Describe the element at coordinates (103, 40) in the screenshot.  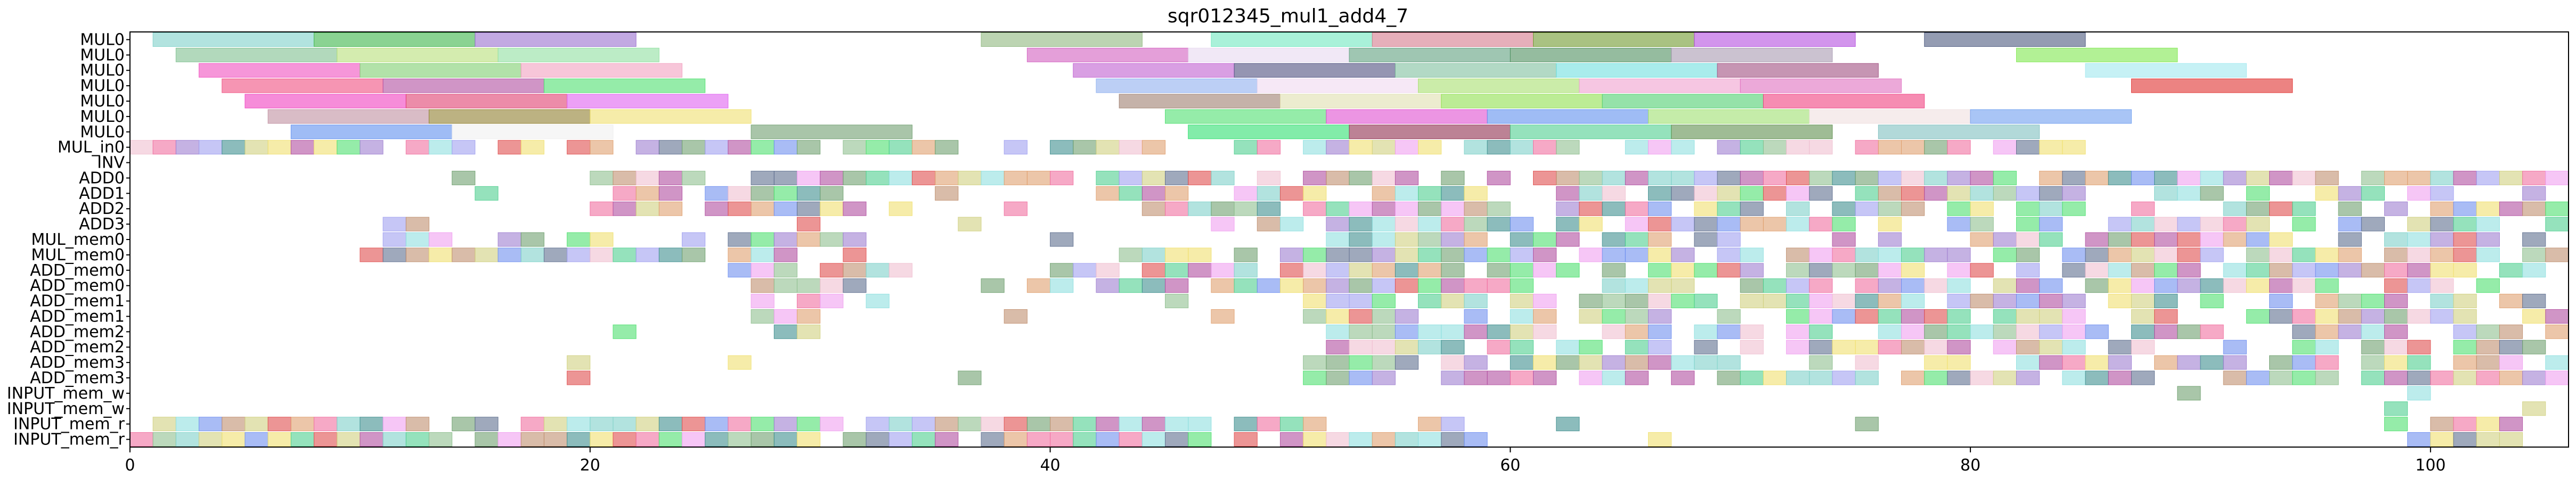
I see `row-label: MUL0` at that location.